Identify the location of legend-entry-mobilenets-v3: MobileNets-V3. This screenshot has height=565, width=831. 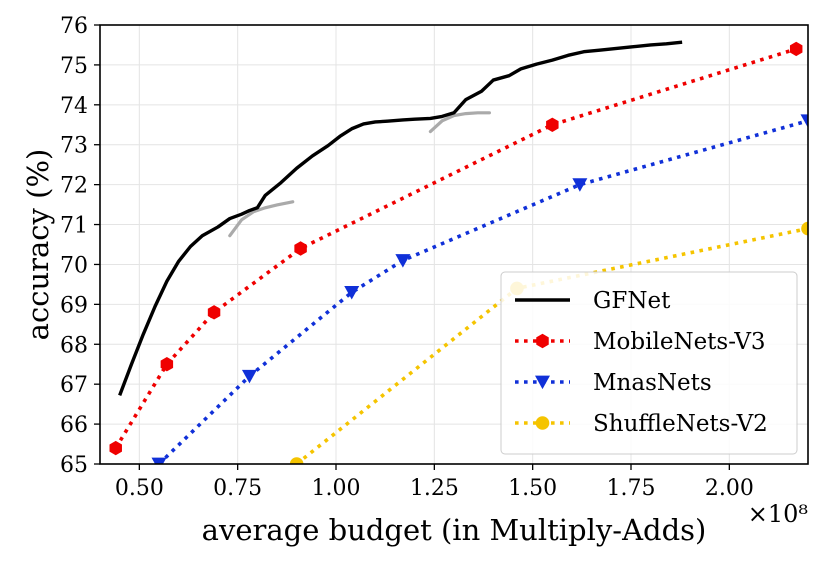
(640, 342).